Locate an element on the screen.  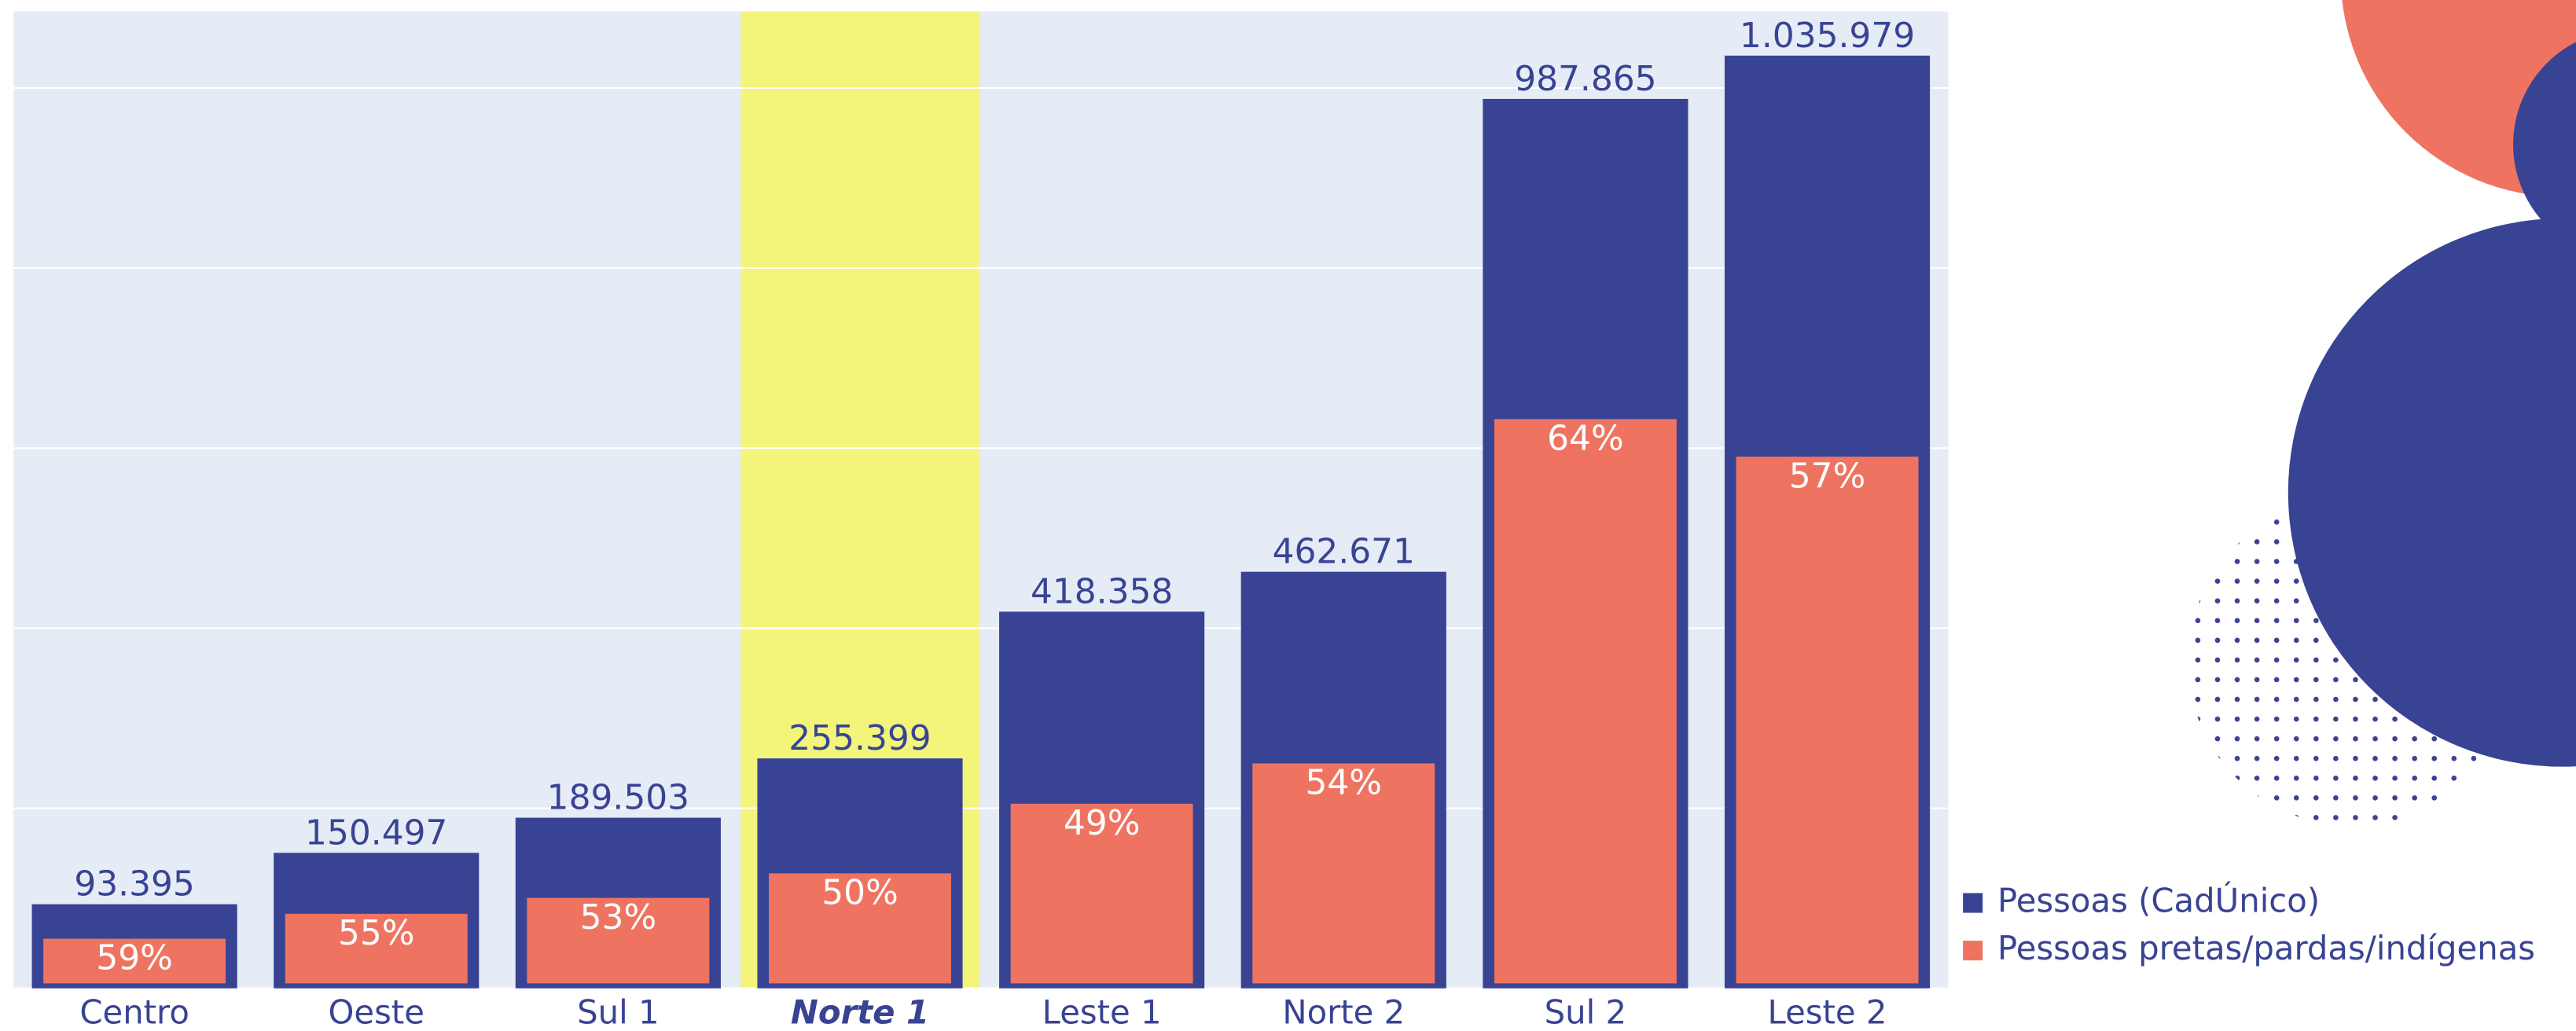
bar-value-label: 93.395 is located at coordinates (134, 884).